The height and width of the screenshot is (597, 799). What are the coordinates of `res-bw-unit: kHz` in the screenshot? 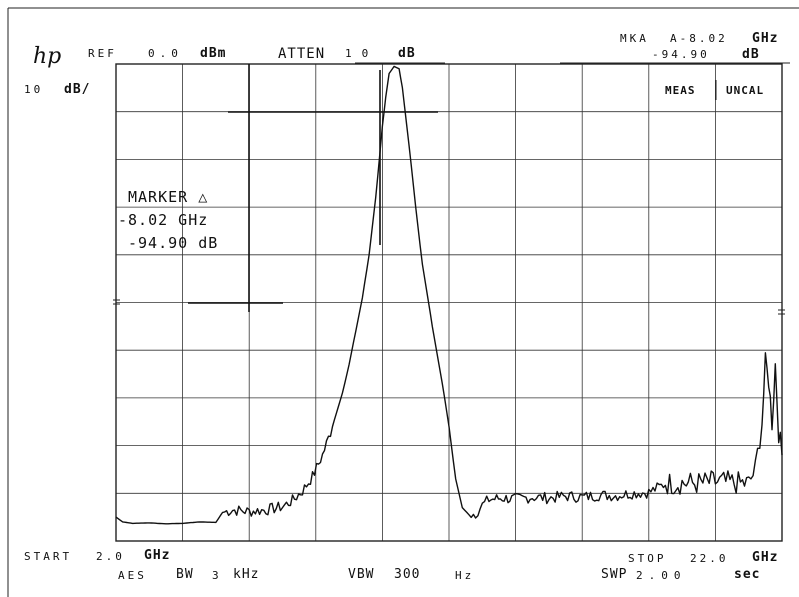 It's located at (246, 574).